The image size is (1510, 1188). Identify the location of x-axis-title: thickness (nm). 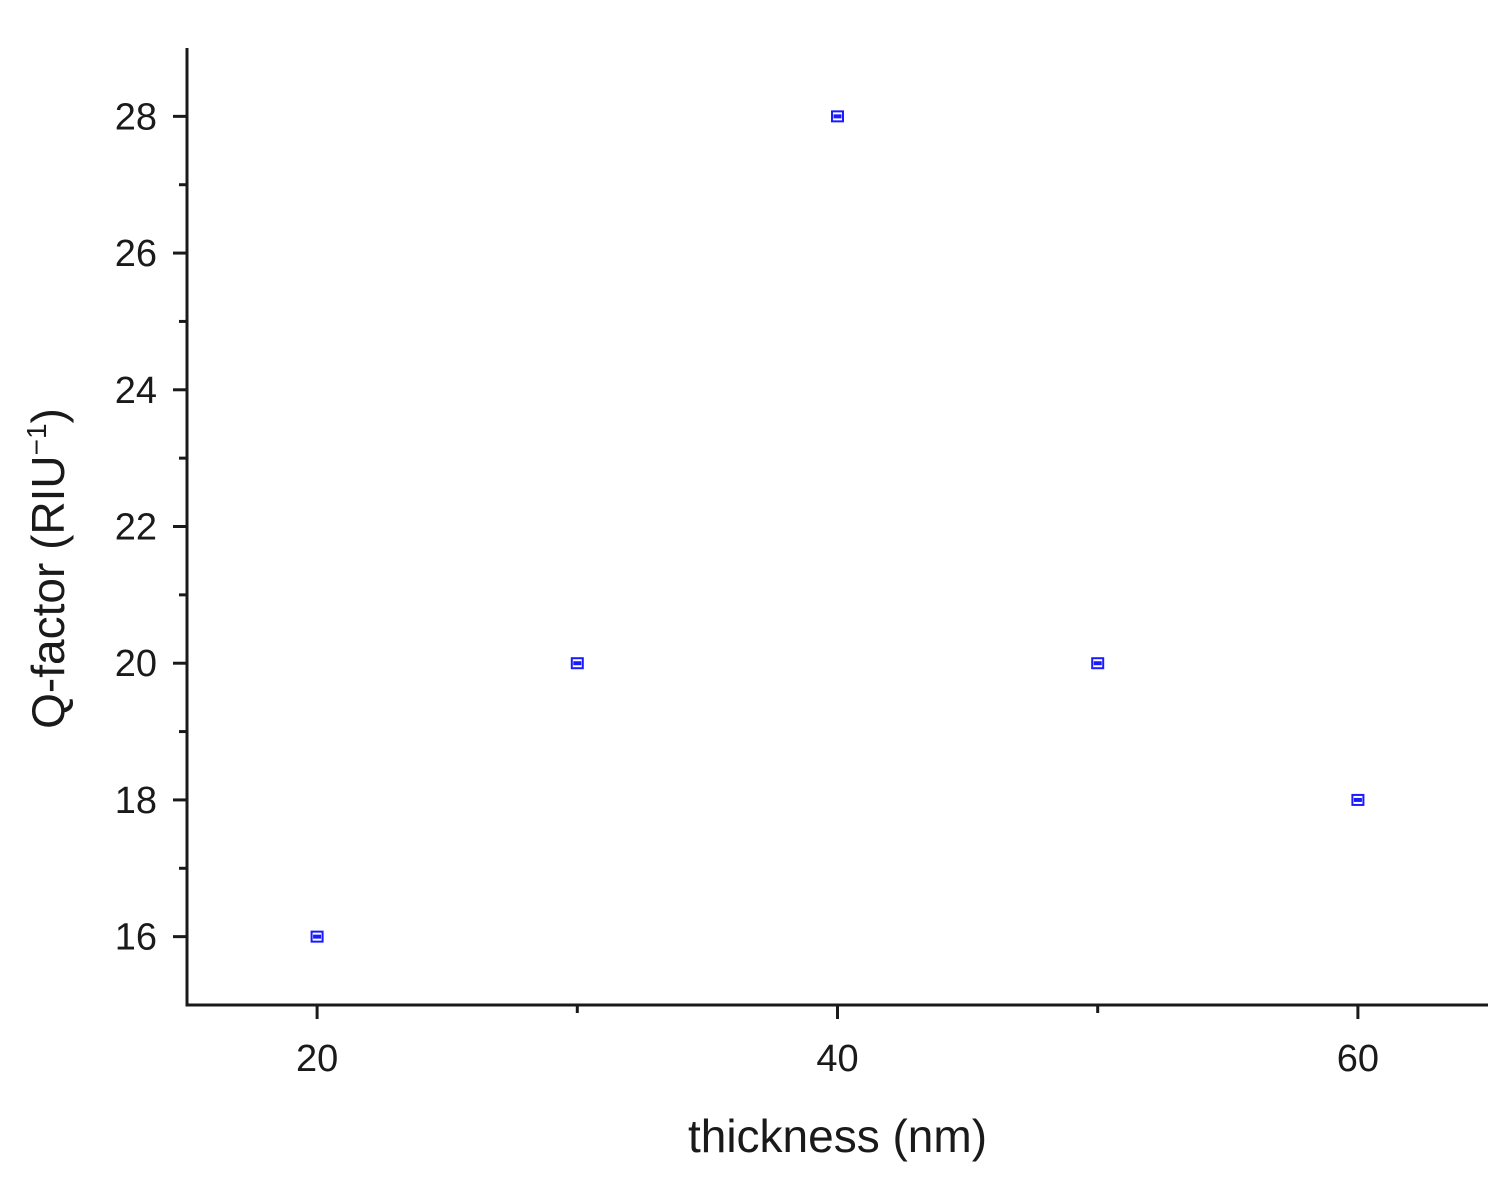
(837, 1136).